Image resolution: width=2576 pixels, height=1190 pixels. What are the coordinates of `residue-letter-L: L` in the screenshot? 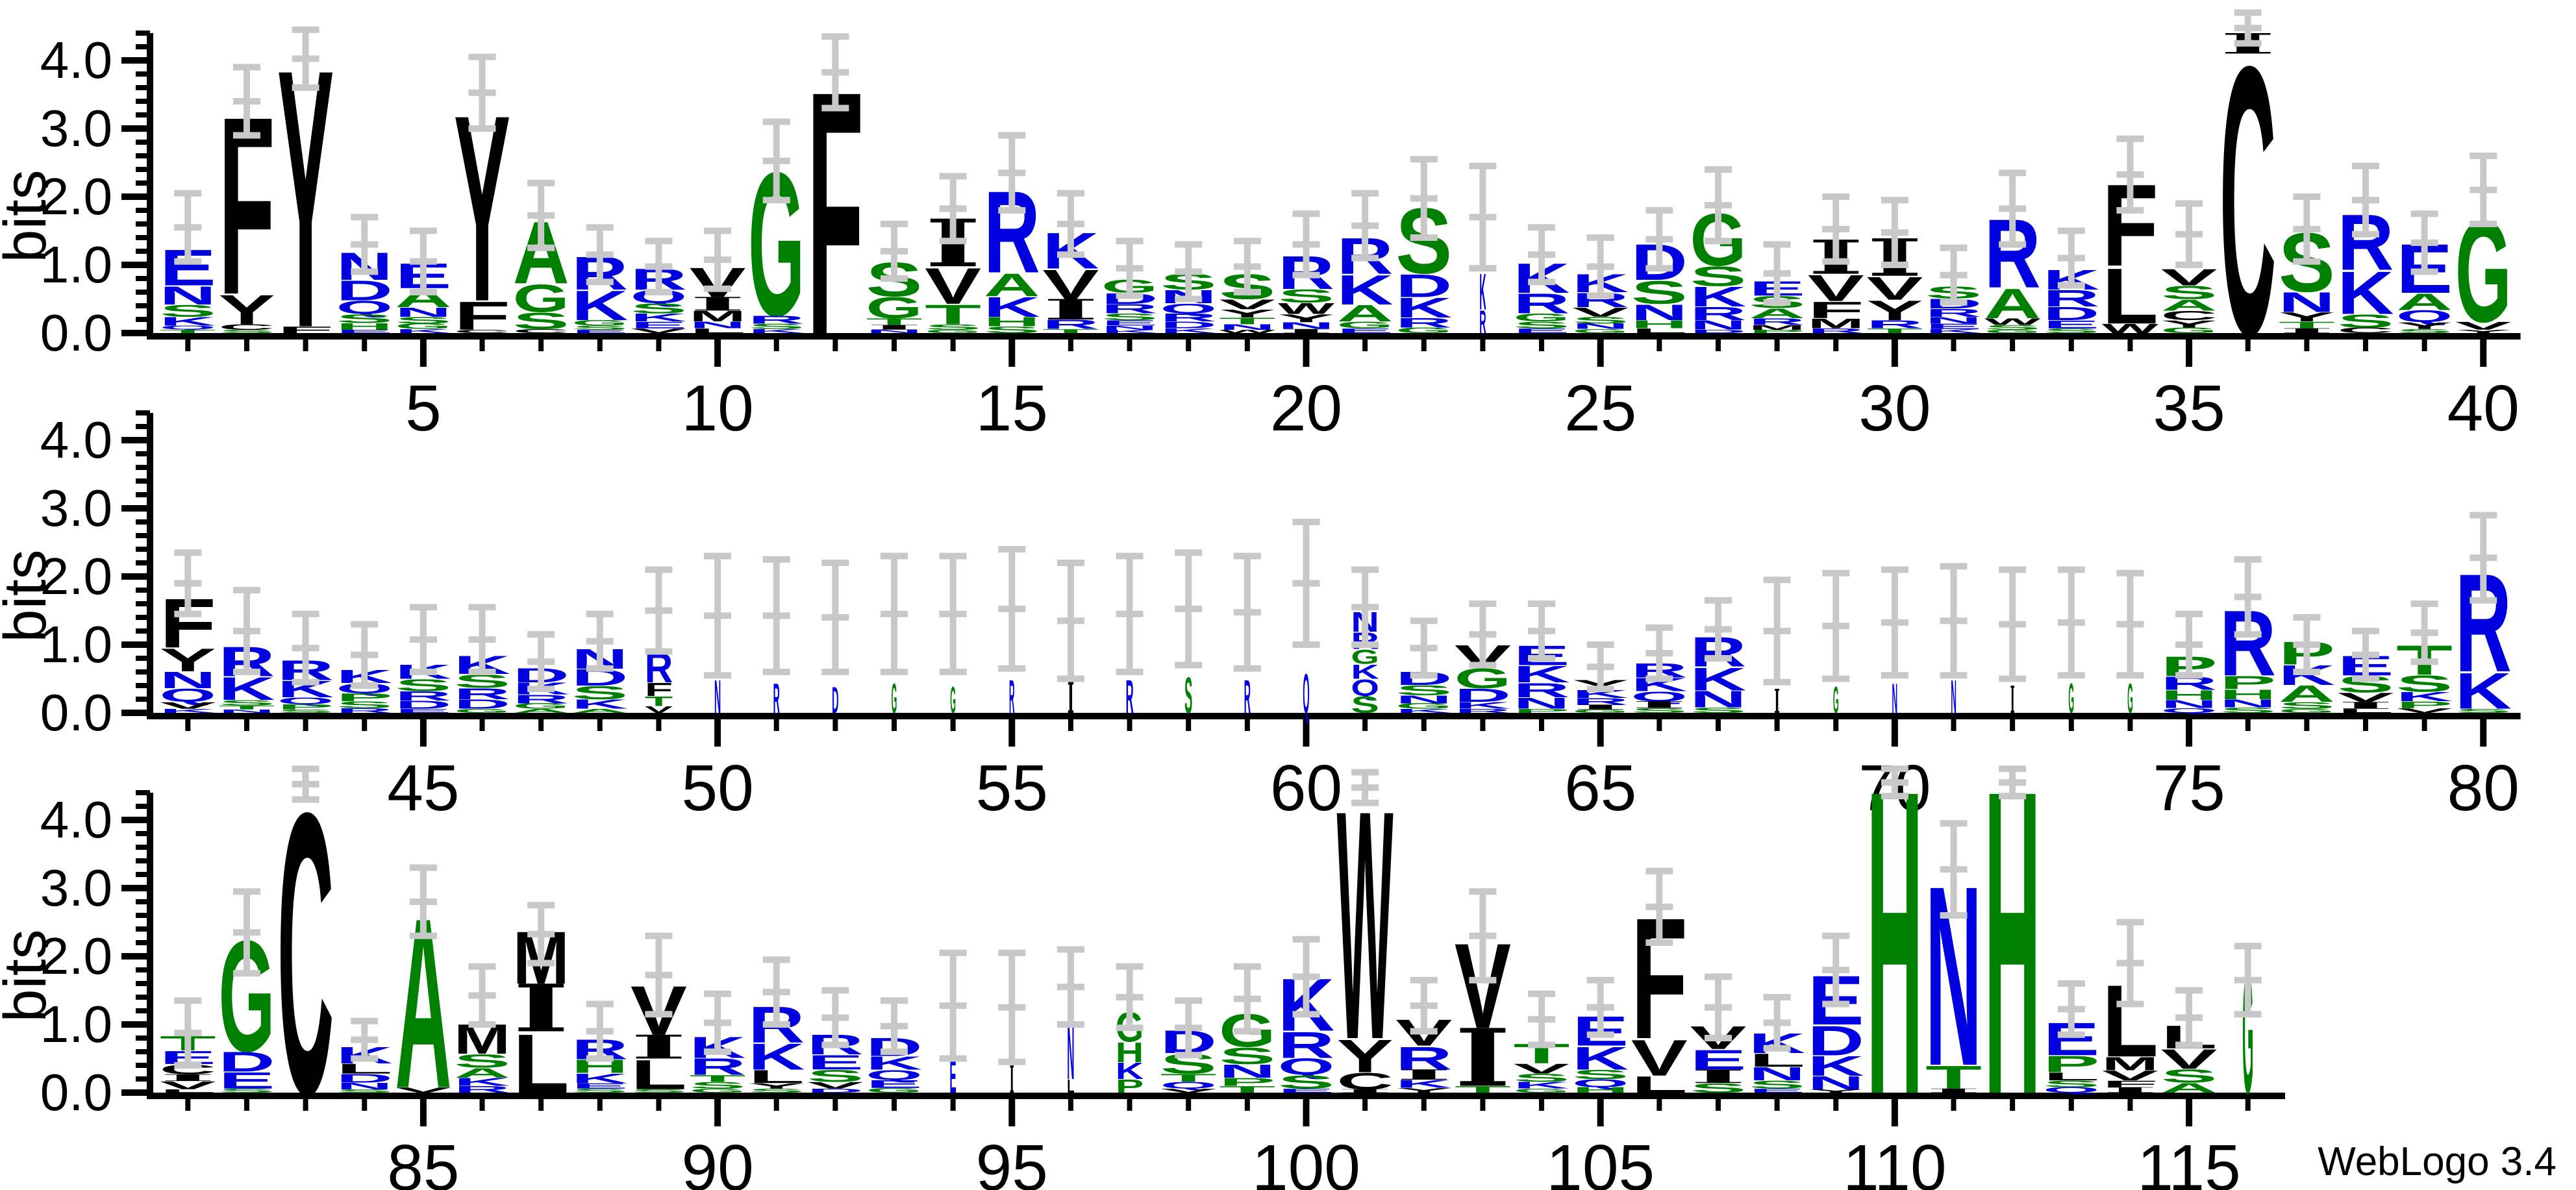 It's located at (364, 1069).